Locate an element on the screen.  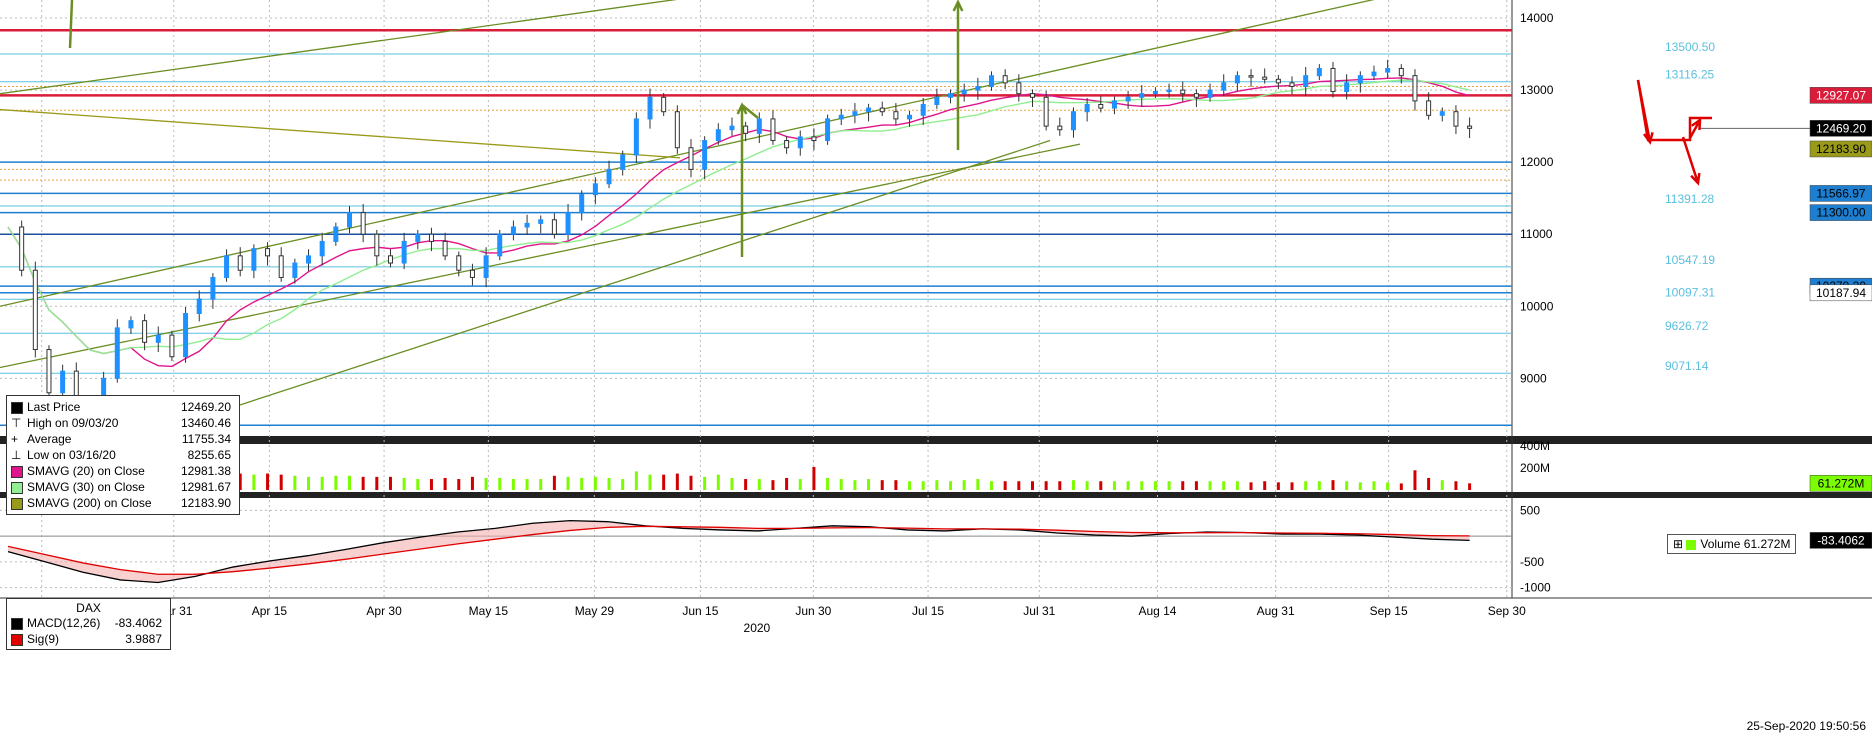
legend-label: SMAVG (200) on Close is located at coordinates (89, 503).